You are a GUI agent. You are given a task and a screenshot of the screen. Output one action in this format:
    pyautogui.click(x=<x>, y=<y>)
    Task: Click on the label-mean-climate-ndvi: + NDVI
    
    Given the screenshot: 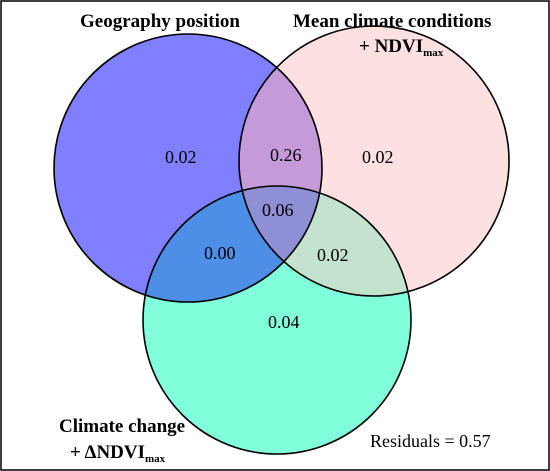 What is the action you would take?
    pyautogui.click(x=391, y=46)
    